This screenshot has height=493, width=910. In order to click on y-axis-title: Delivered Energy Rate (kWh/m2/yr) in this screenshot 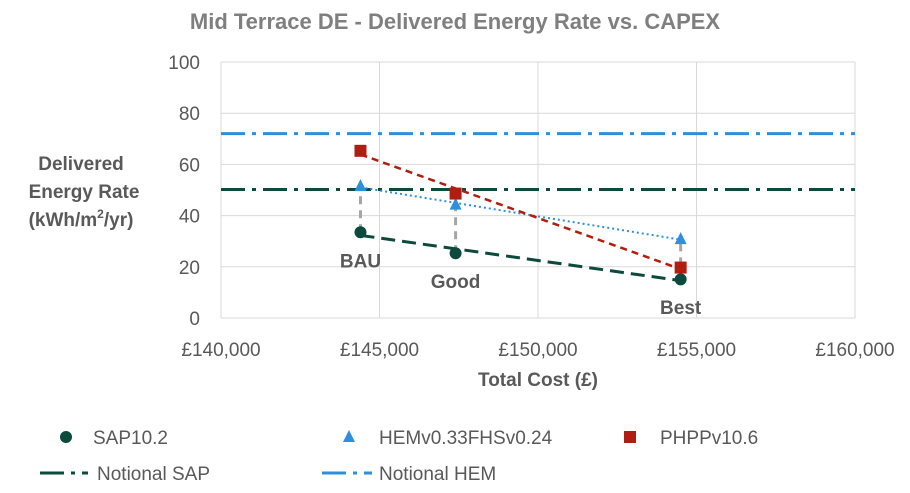, I will do `click(84, 192)`.